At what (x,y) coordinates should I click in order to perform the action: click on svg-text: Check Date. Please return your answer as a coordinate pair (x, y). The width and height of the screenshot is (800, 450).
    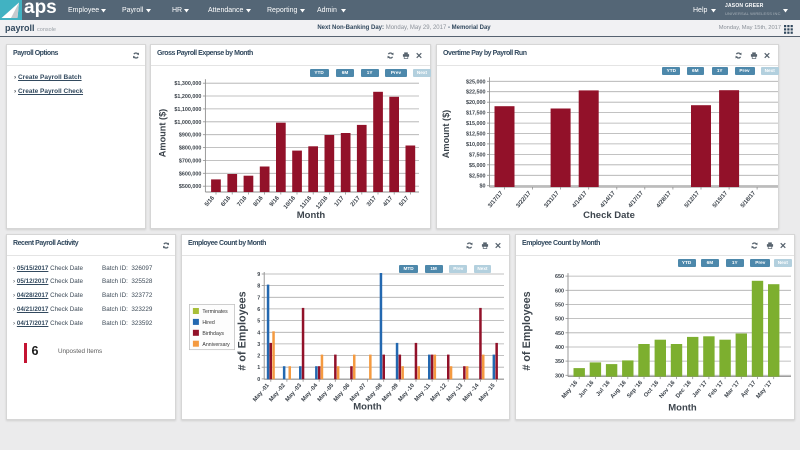
    Looking at the image, I should click on (609, 215).